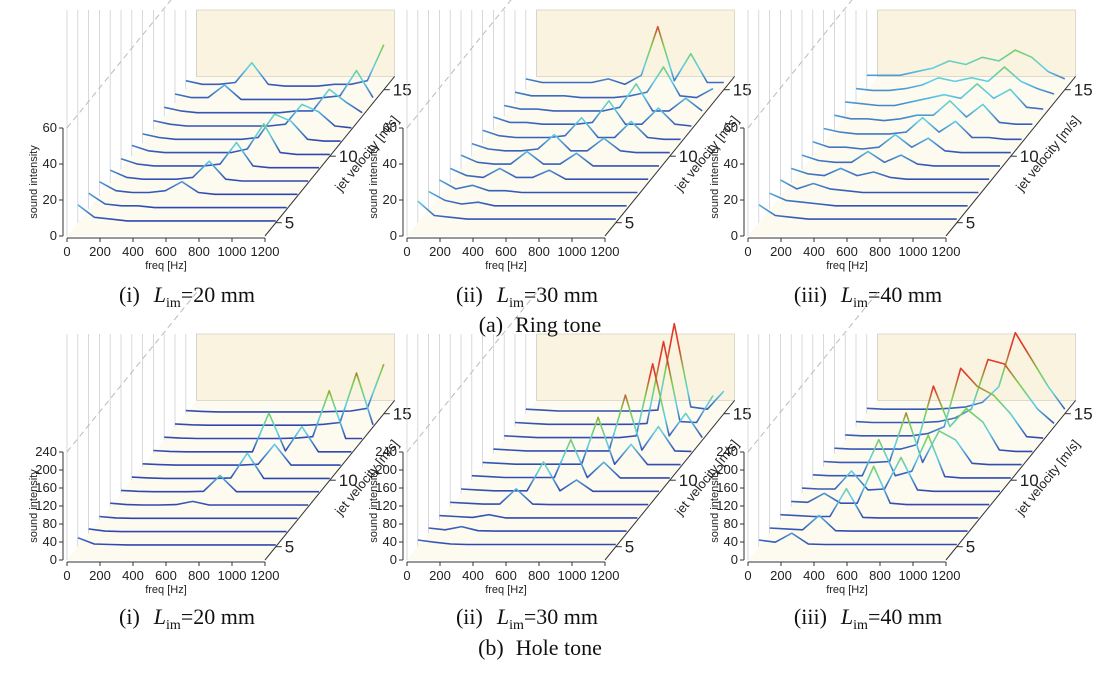 The height and width of the screenshot is (677, 1103). What do you see at coordinates (374, 182) in the screenshot?
I see `y-axis-label: sound intensity` at bounding box center [374, 182].